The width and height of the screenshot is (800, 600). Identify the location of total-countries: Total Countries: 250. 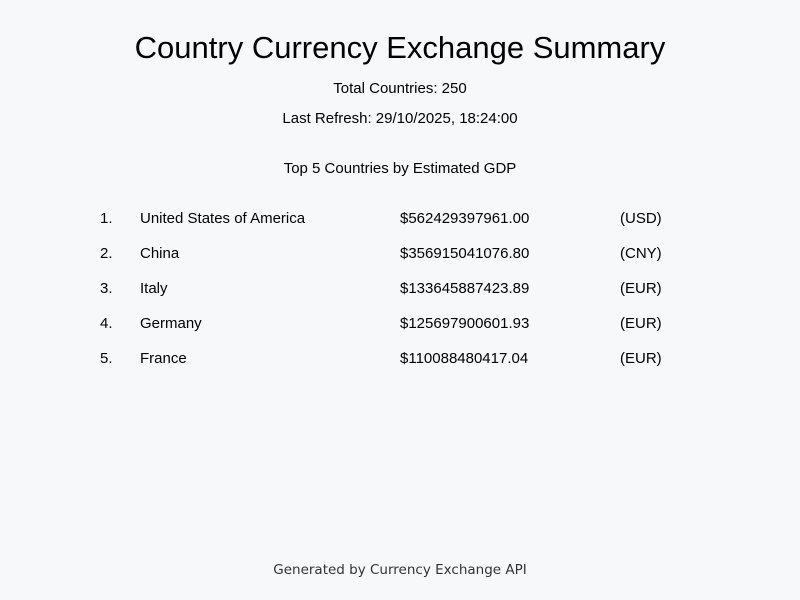
(400, 88).